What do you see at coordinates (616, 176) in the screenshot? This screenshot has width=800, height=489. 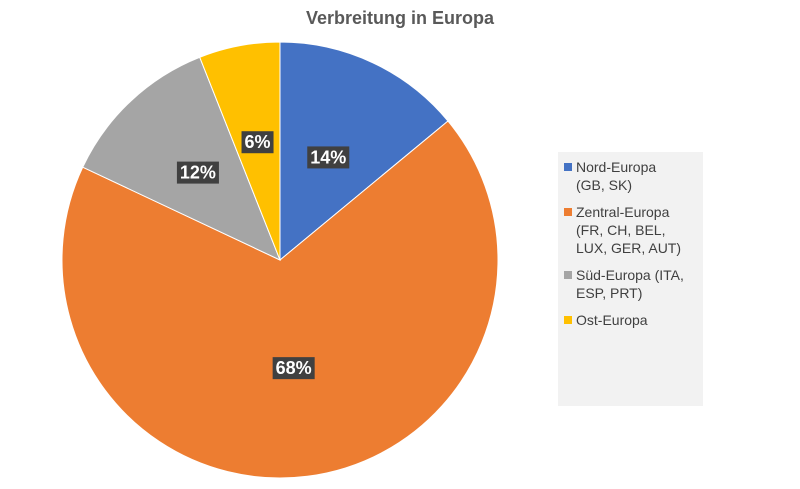 I see `legend-label: Nord-Europa (GB, SK)` at bounding box center [616, 176].